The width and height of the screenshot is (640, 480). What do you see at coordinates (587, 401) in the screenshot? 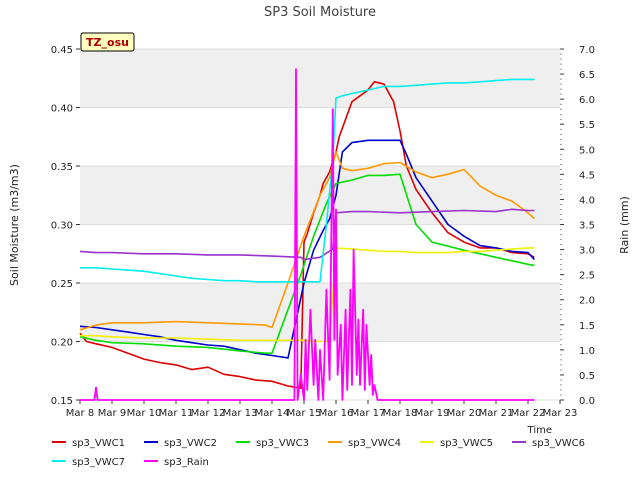
I see `y2-tick-label: 0.0` at bounding box center [587, 401].